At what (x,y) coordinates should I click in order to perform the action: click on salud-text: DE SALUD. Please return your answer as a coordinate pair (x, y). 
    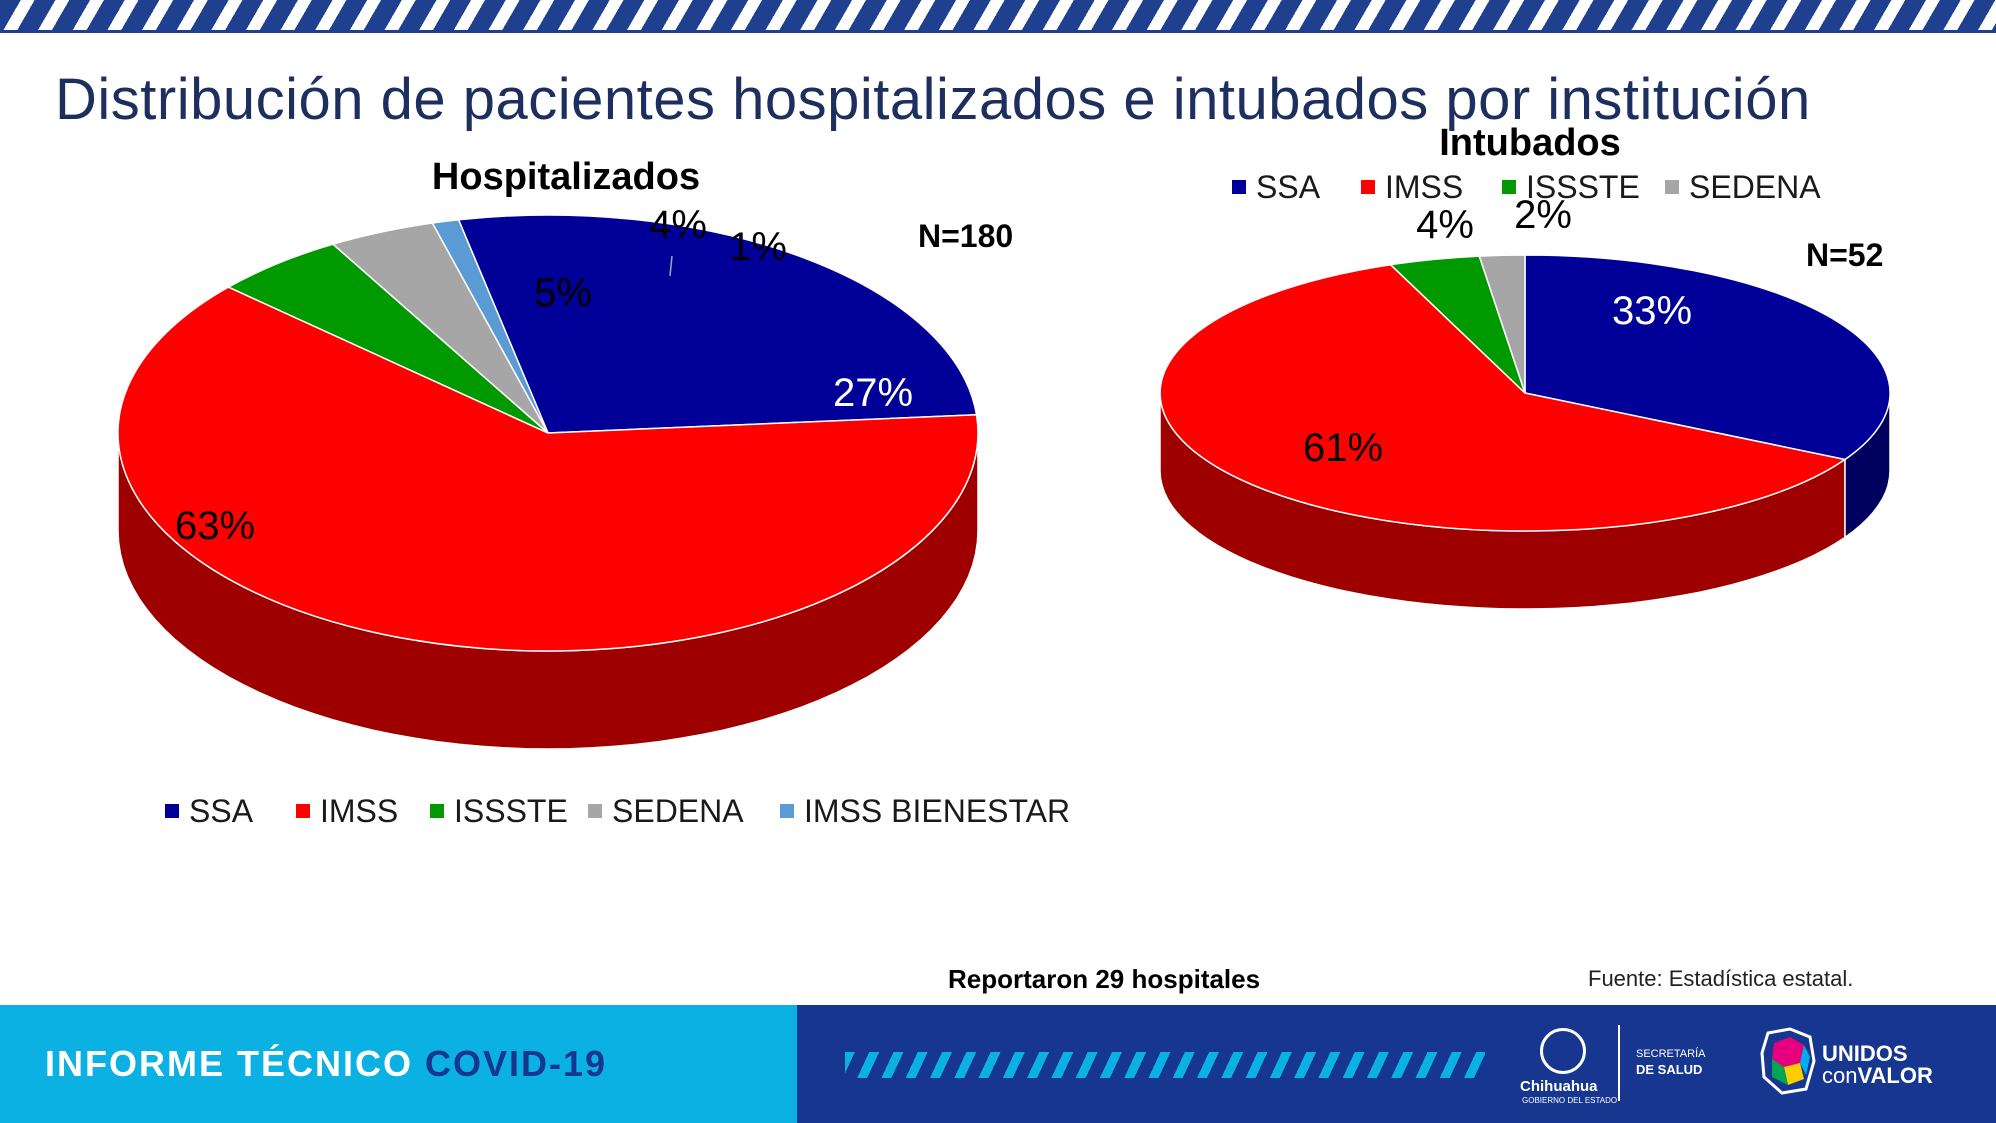
    Looking at the image, I should click on (1669, 1069).